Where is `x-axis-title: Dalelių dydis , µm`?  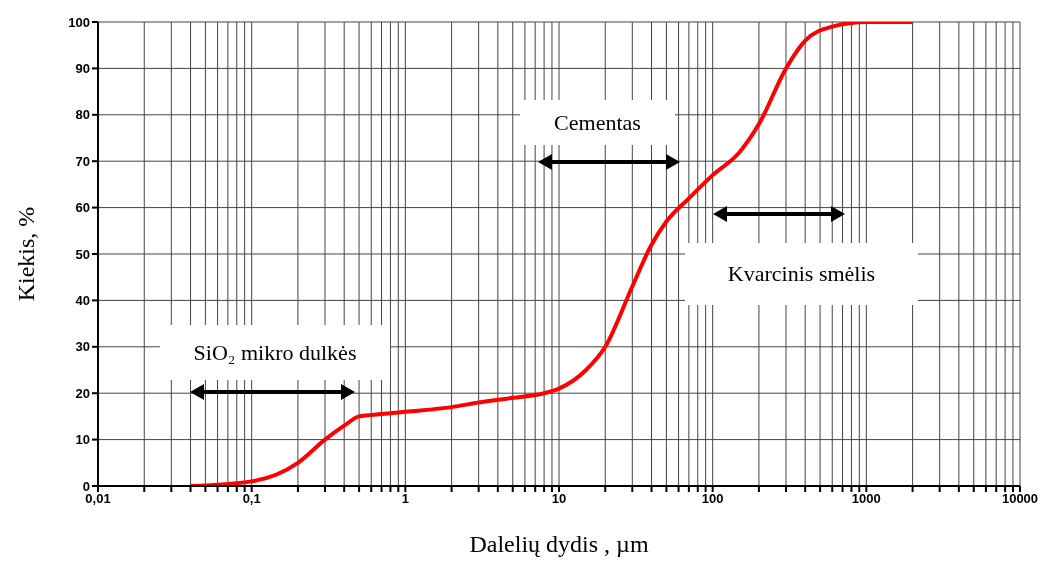 x-axis-title: Dalelių dydis , µm is located at coordinates (559, 544).